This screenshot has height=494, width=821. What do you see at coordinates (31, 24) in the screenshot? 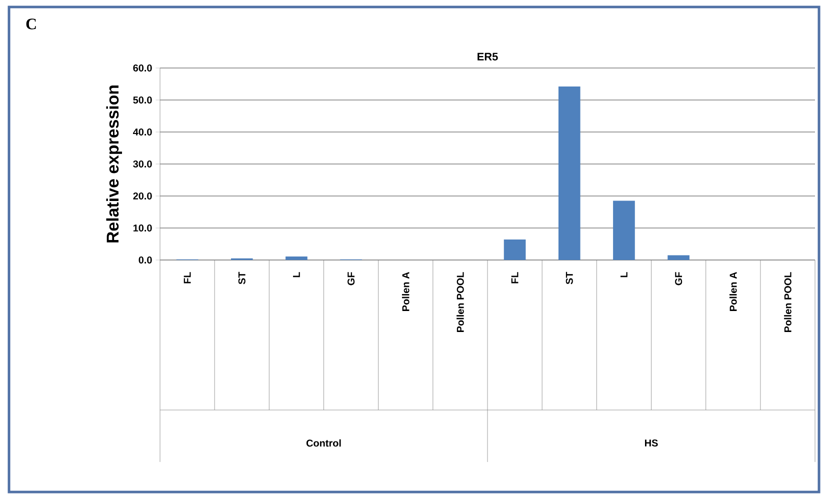
I see `text: C` at bounding box center [31, 24].